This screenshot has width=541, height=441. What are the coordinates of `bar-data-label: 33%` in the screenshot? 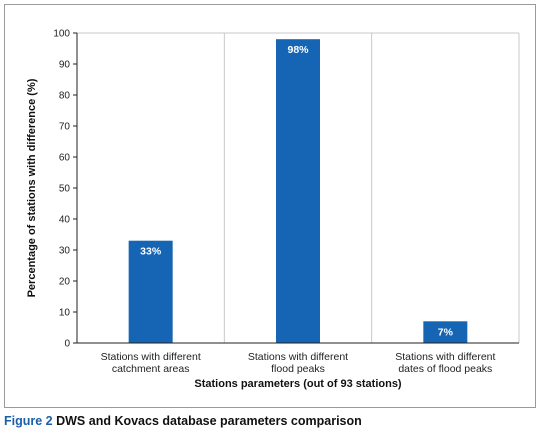 It's located at (151, 252).